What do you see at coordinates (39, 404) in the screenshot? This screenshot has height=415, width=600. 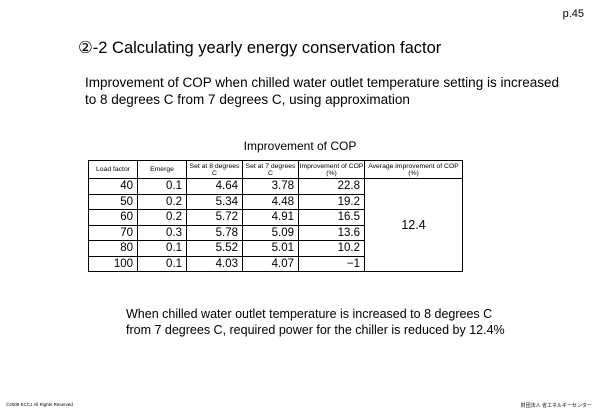 I see `copyright-notice: ©2008 ECCJ All Rights Reserved` at bounding box center [39, 404].